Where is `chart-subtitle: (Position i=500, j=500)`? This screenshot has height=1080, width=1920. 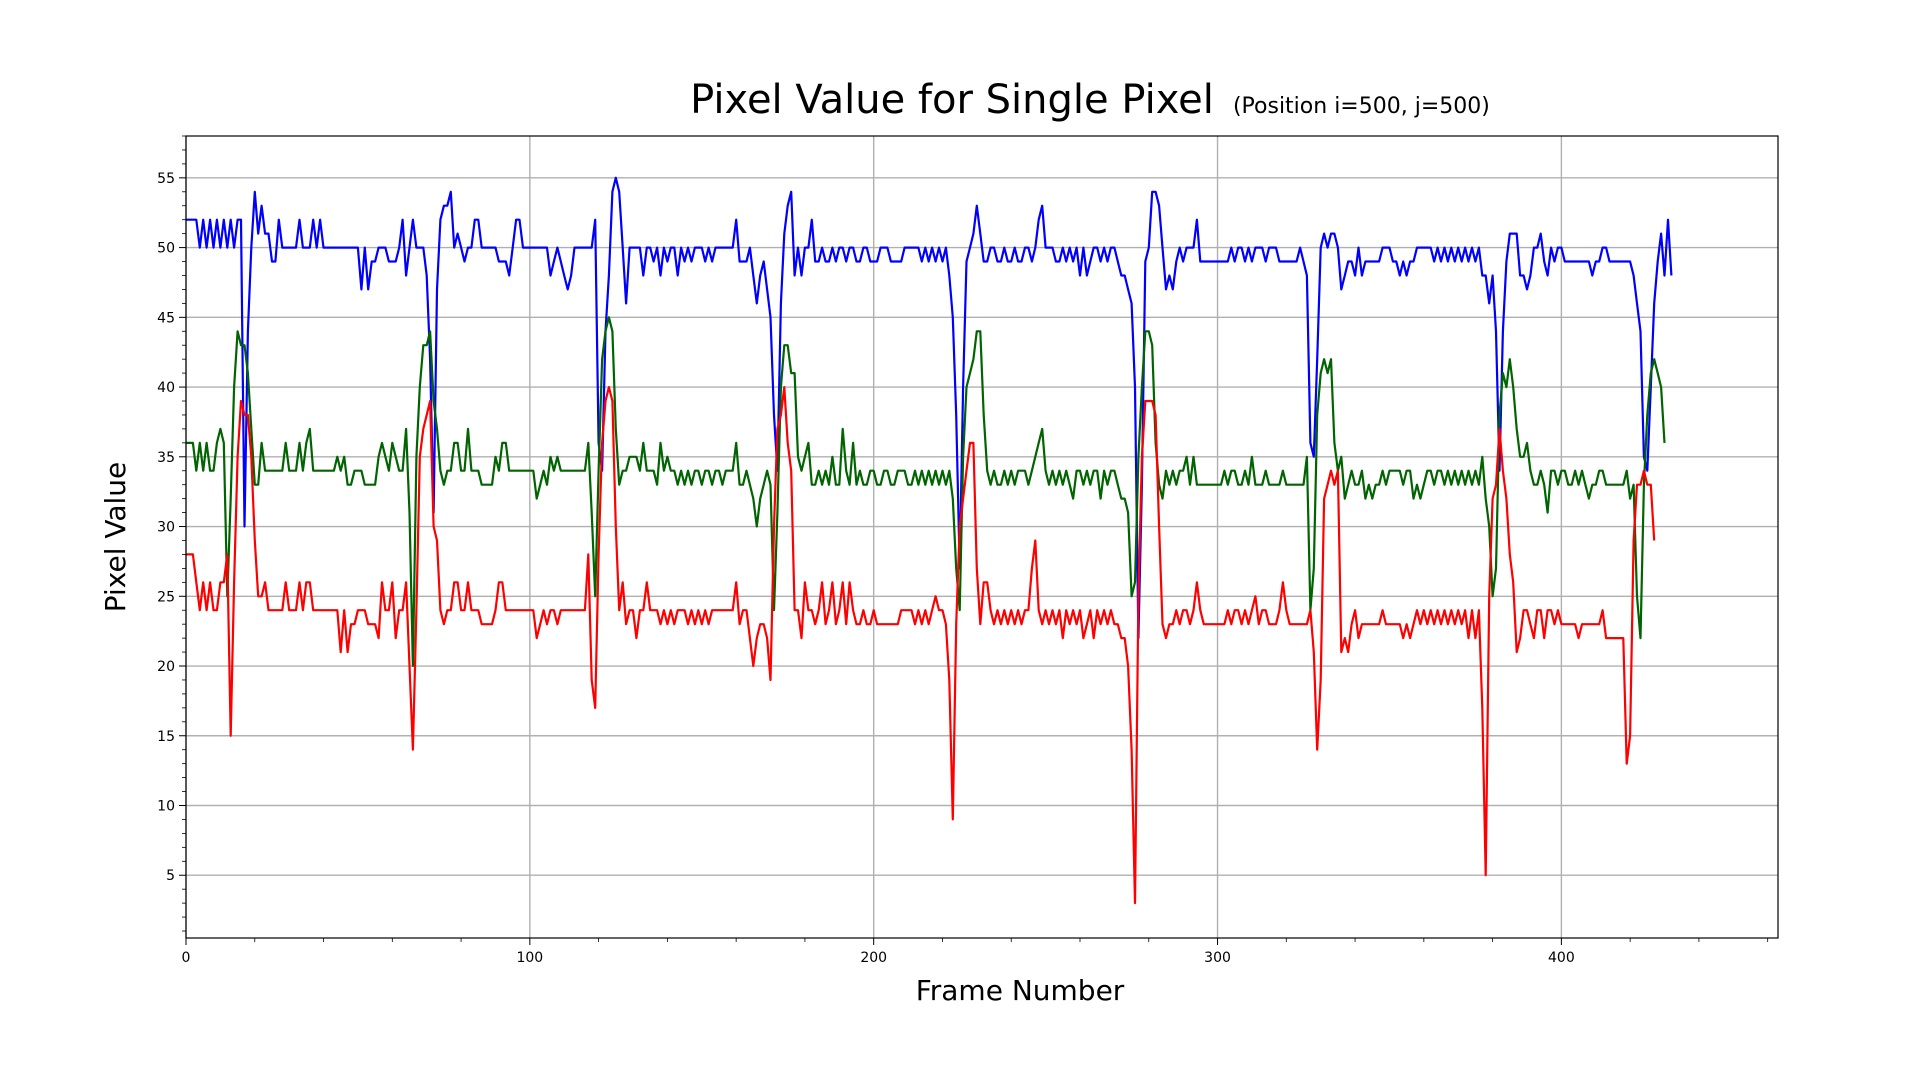
chart-subtitle: (Position i=500, j=500) is located at coordinates (1361, 106).